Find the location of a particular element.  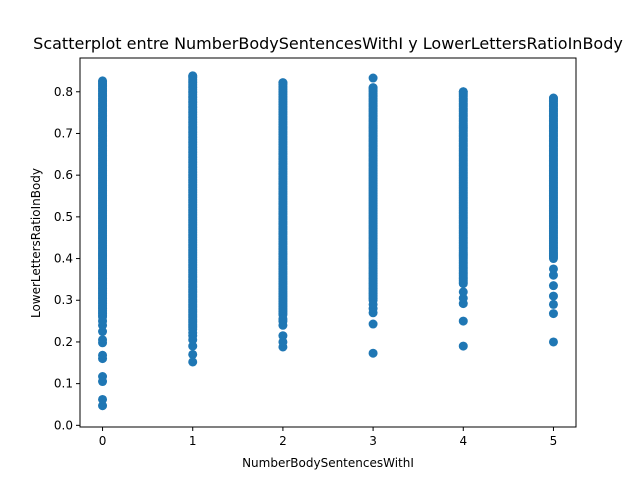

y-tick-label: 0.7 is located at coordinates (63, 133).